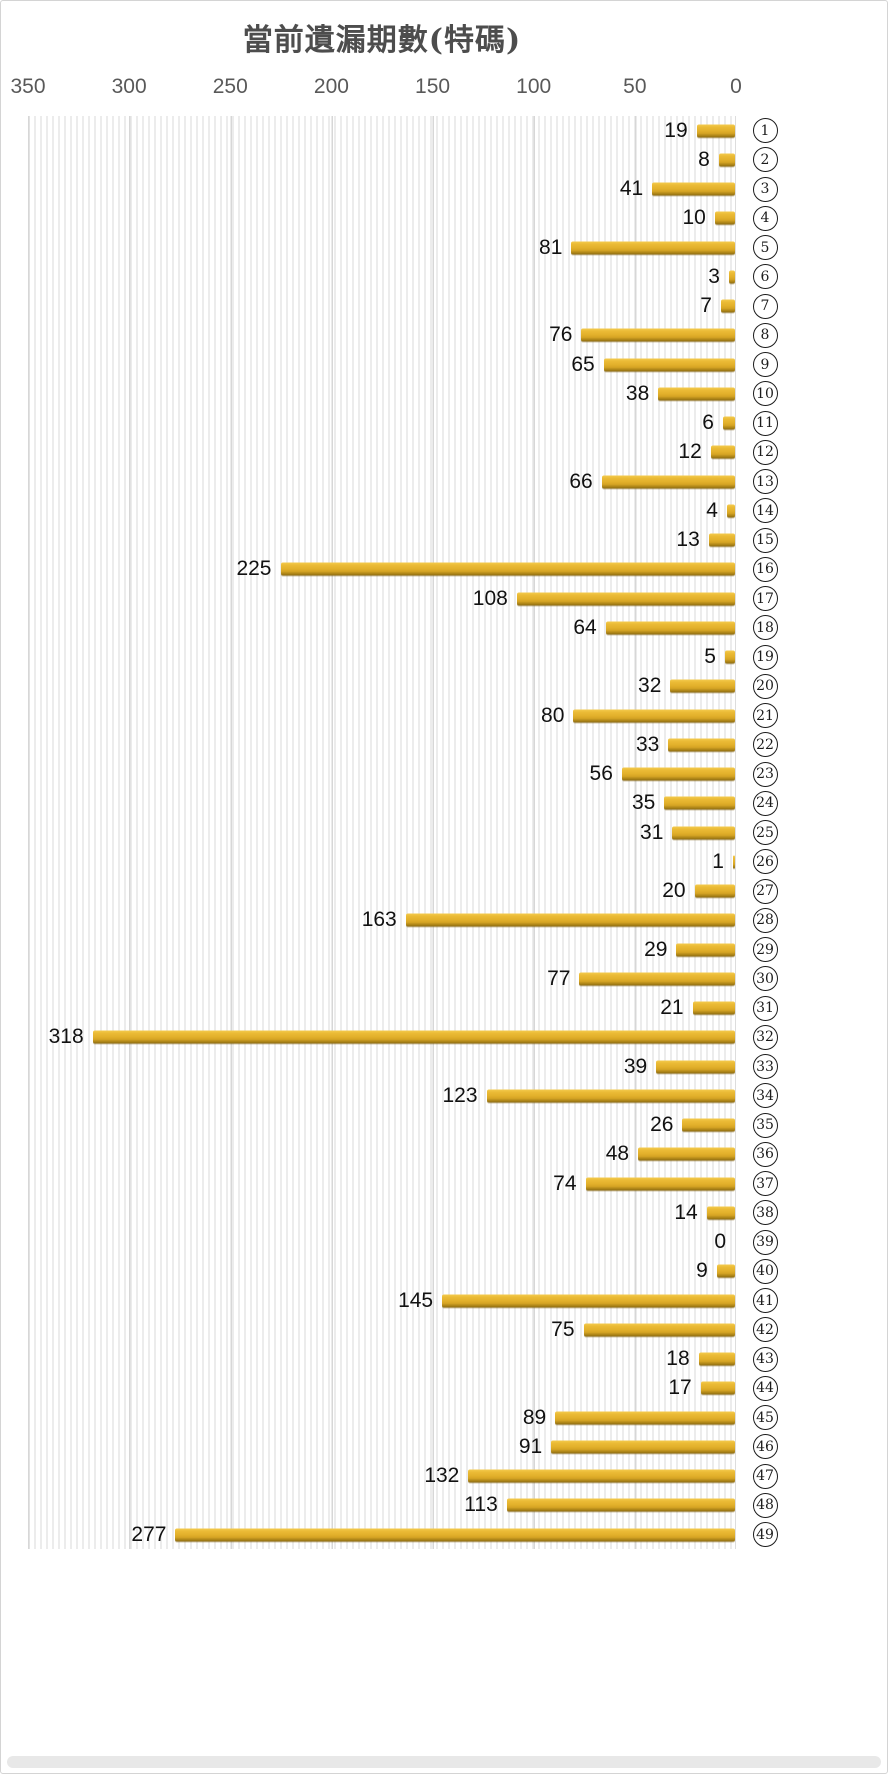 This screenshot has height=1774, width=888. I want to click on bar-value-label: 13, so click(688, 540).